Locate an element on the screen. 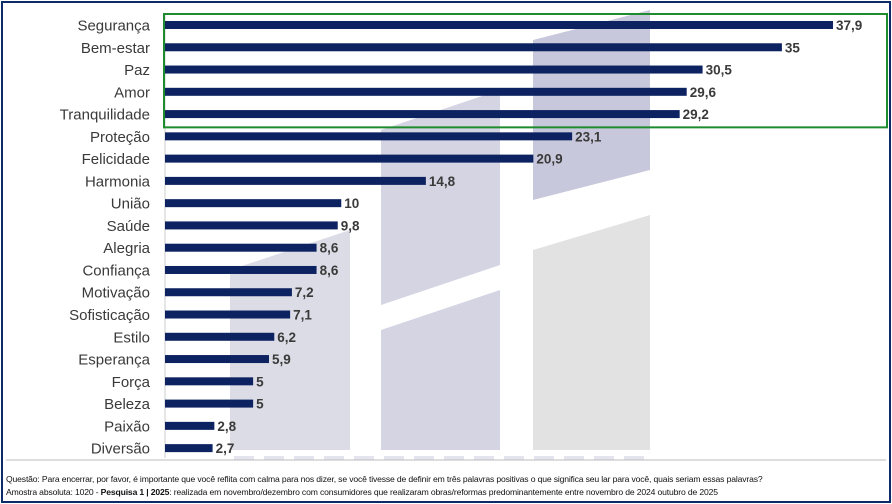 The image size is (892, 504). value-label: 20,9 is located at coordinates (549, 159).